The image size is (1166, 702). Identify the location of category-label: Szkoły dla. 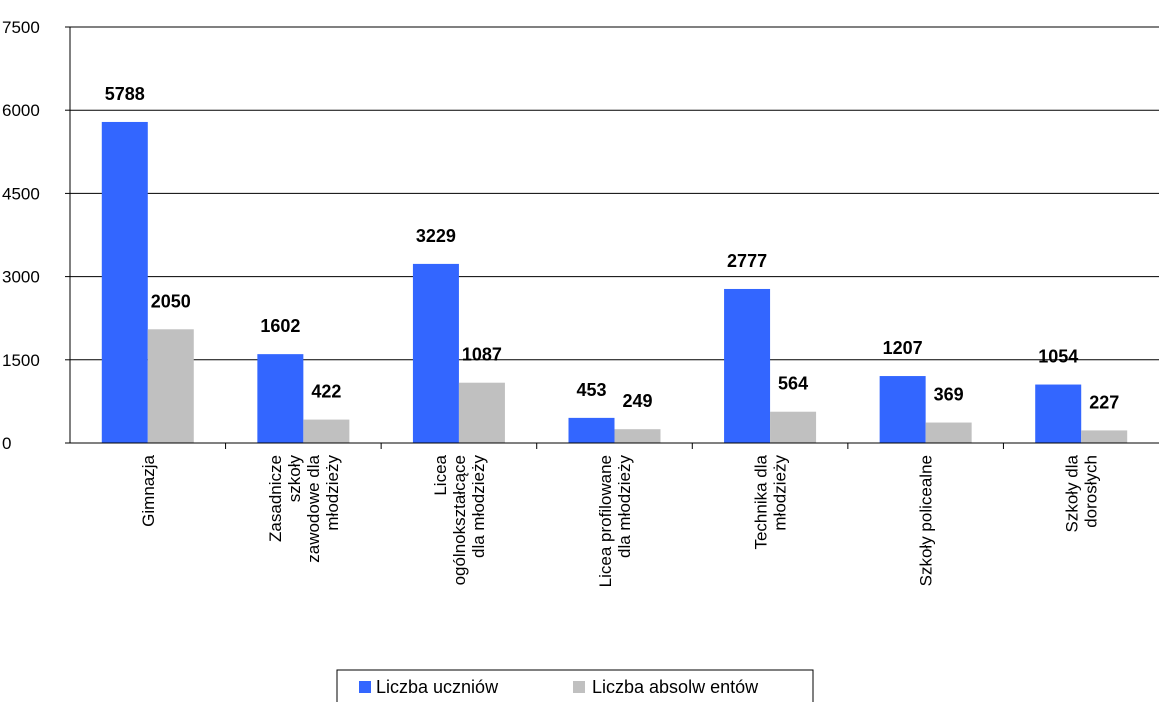
(1072, 493).